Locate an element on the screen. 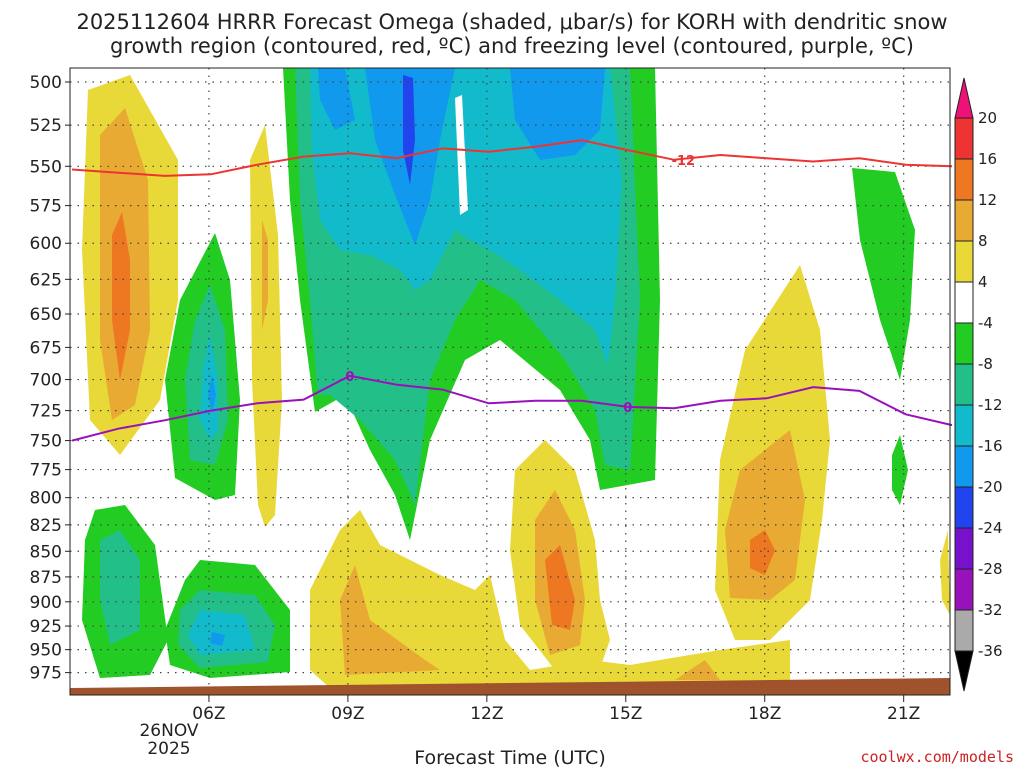  time-tick-label: 12Z is located at coordinates (486, 714).